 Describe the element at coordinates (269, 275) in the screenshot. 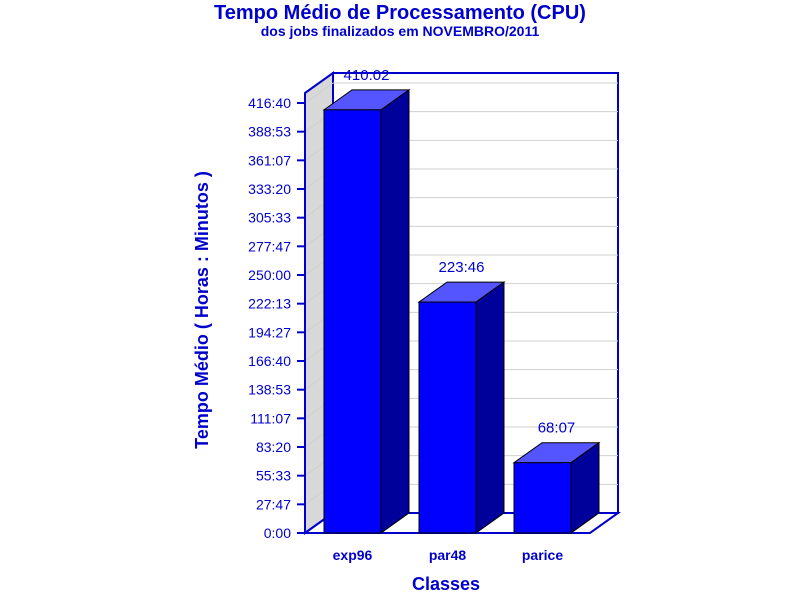

I see `y-tick-label: 250:00` at that location.